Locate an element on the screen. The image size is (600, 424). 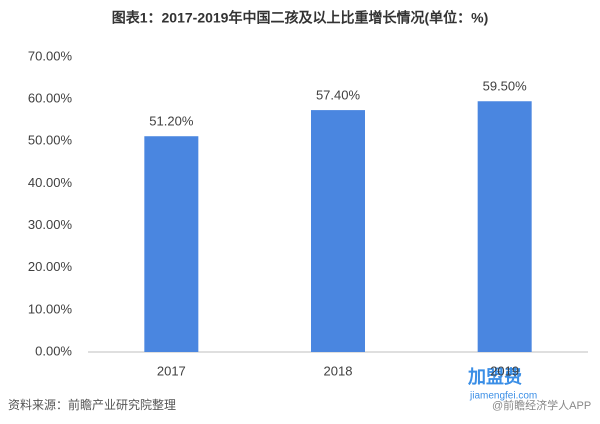
x-tick-label: 2017 is located at coordinates (171, 370).